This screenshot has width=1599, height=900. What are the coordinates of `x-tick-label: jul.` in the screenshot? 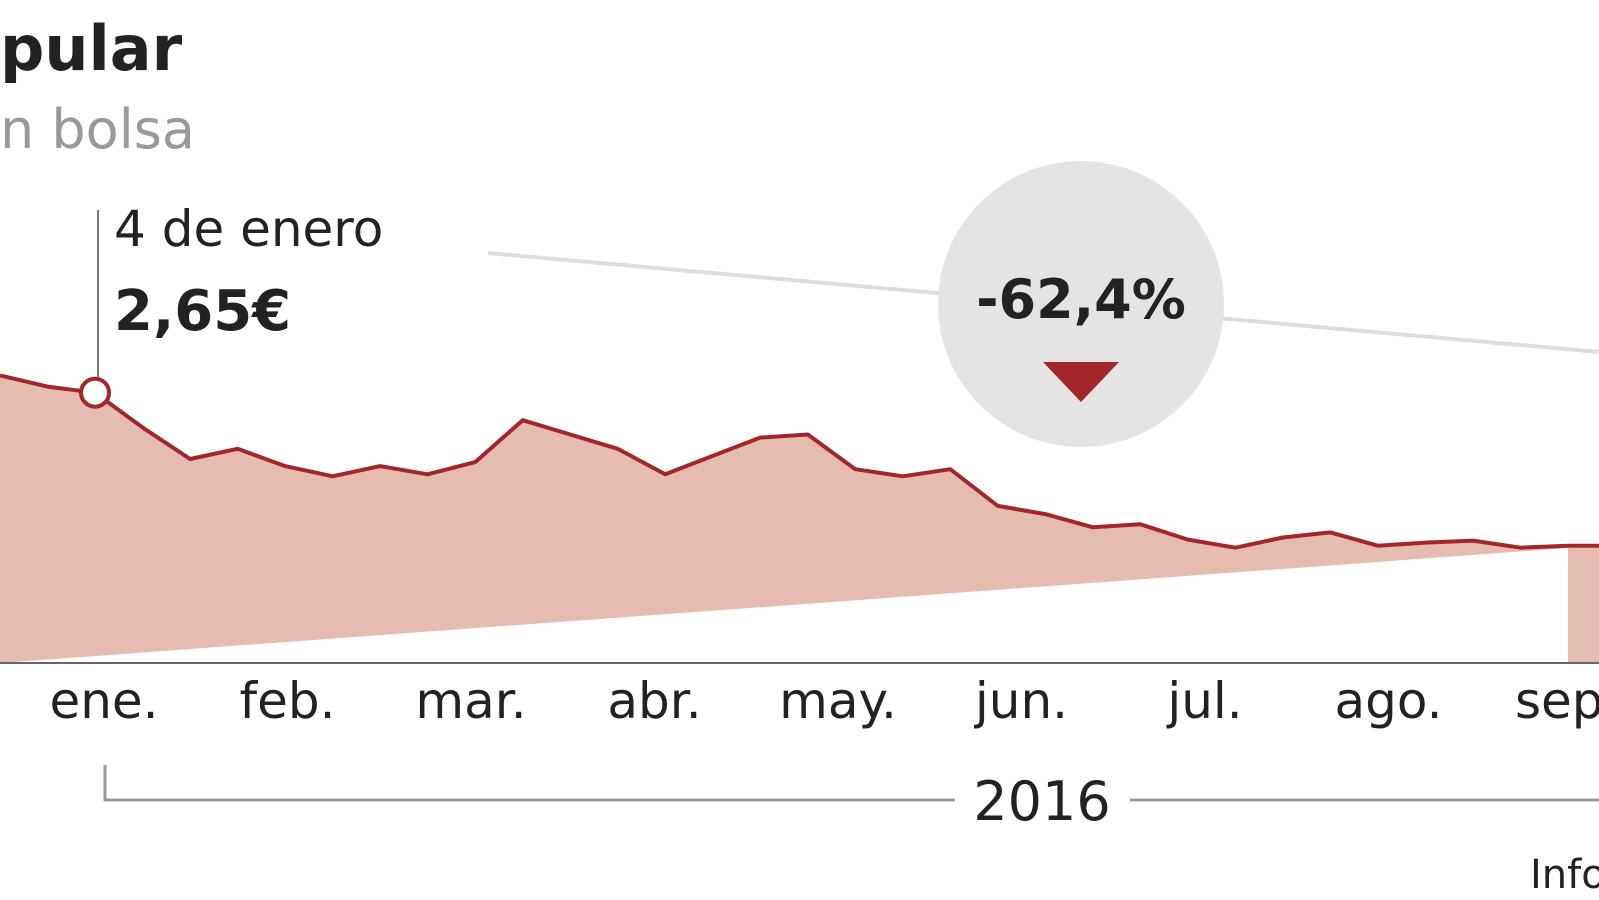 It's located at (1204, 701).